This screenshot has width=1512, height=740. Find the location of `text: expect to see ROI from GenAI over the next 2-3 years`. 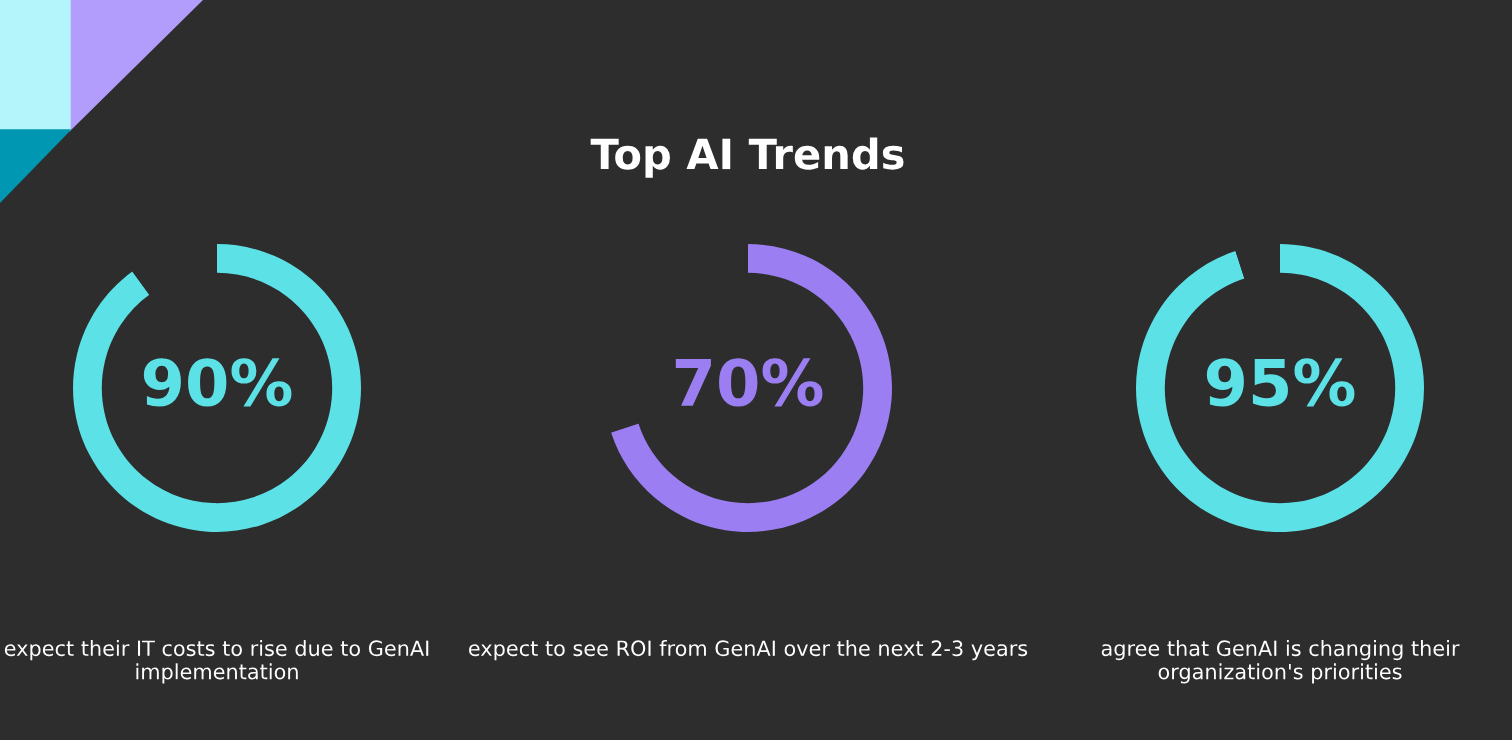

text: expect to see ROI from GenAI over the next 2-3 years is located at coordinates (748, 650).